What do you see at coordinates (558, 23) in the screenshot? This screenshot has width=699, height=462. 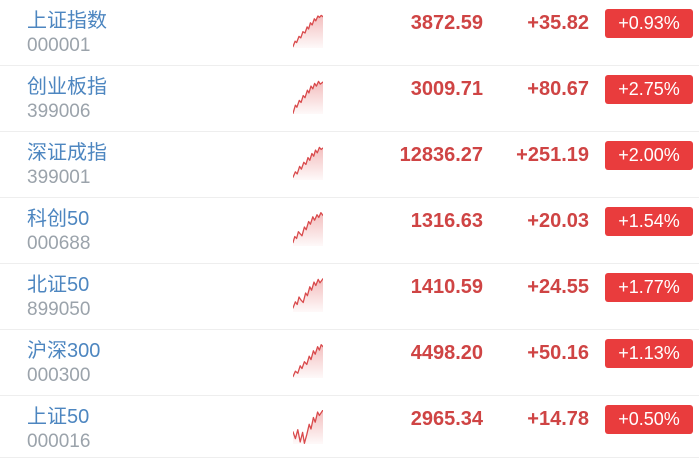 I see `index-change: +35.82` at bounding box center [558, 23].